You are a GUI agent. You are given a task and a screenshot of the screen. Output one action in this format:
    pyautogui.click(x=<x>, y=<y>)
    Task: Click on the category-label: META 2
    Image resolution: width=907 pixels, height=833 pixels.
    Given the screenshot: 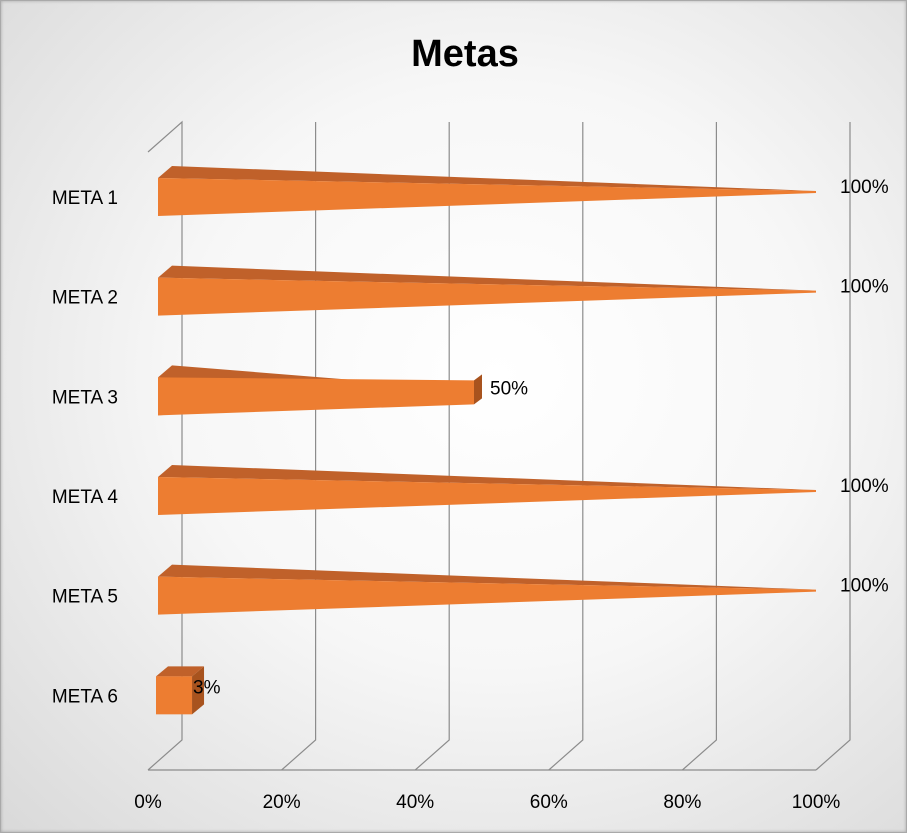 What is the action you would take?
    pyautogui.click(x=85, y=298)
    